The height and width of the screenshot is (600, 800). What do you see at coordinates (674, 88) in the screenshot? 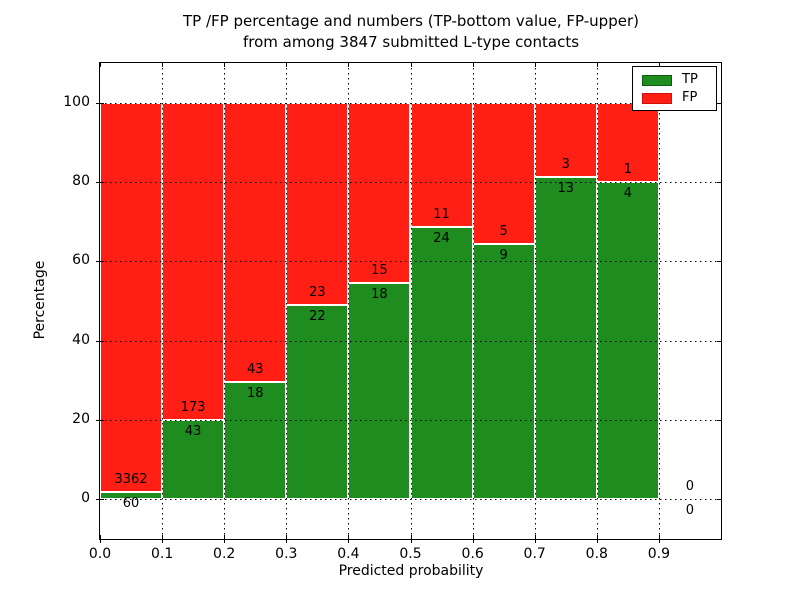
I see `legend: TP FP` at bounding box center [674, 88].